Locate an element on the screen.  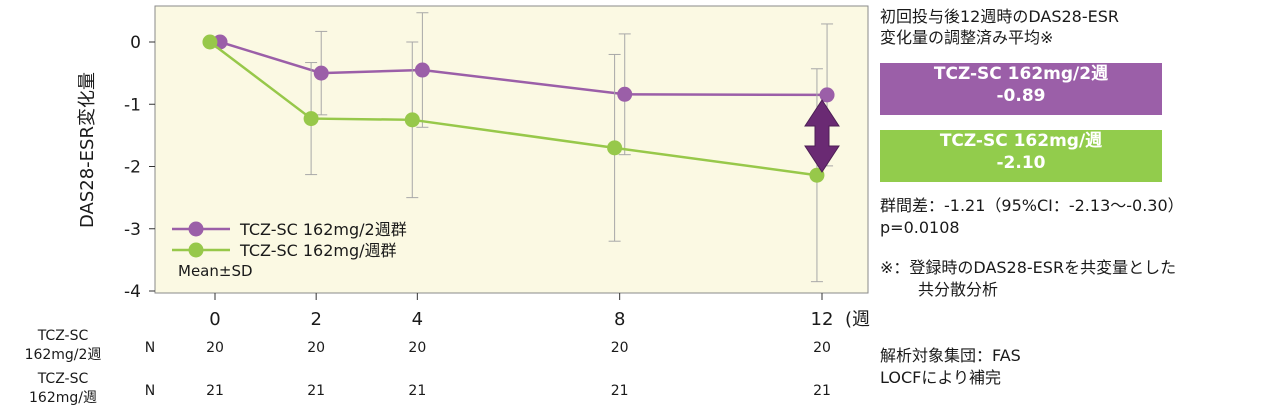
y-tick-label: 0 is located at coordinates (135, 43).